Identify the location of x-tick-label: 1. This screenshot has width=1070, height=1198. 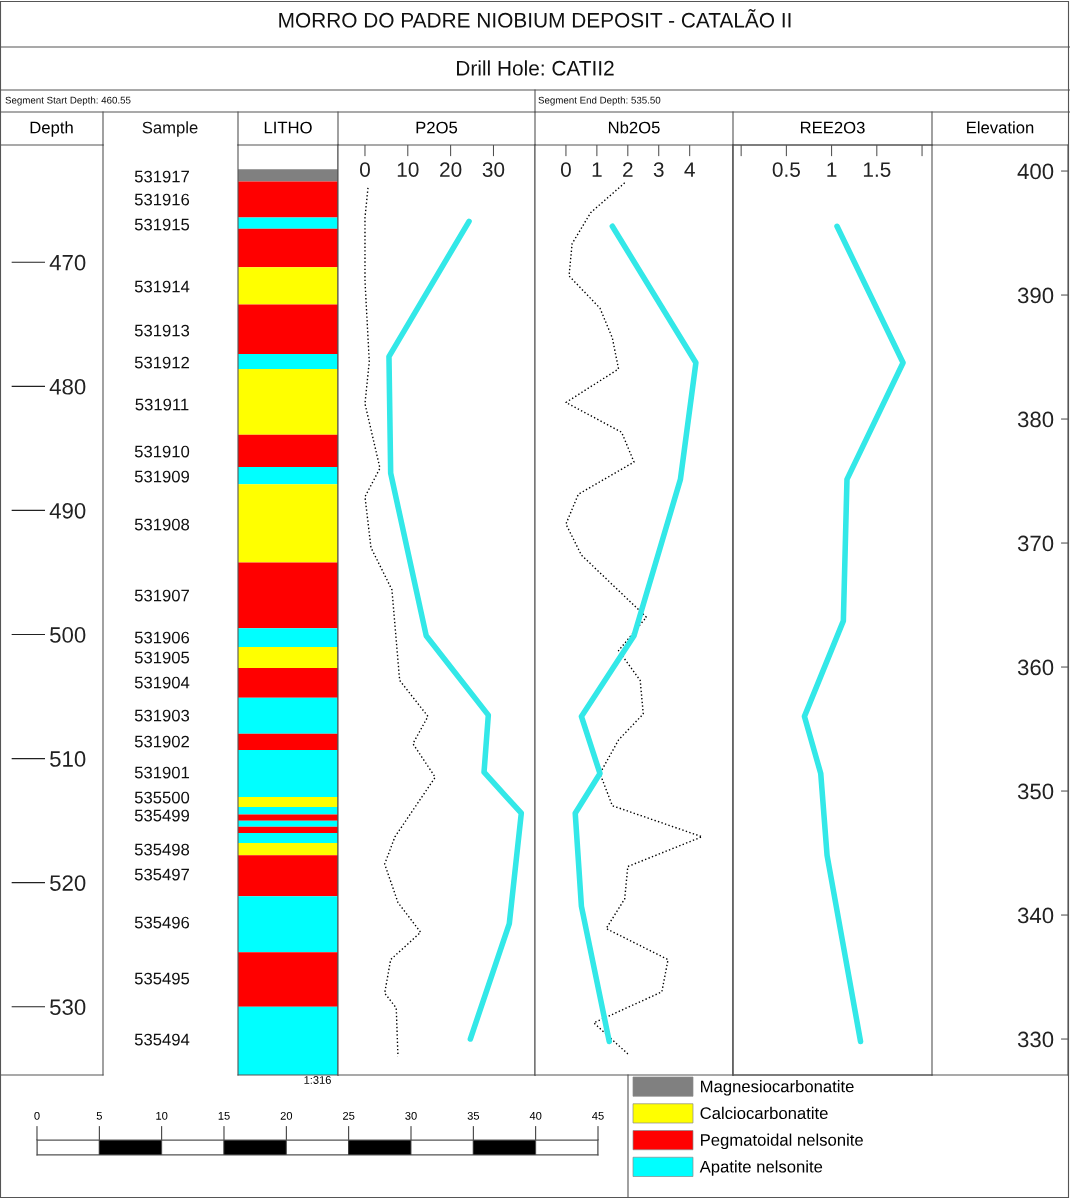
(597, 169).